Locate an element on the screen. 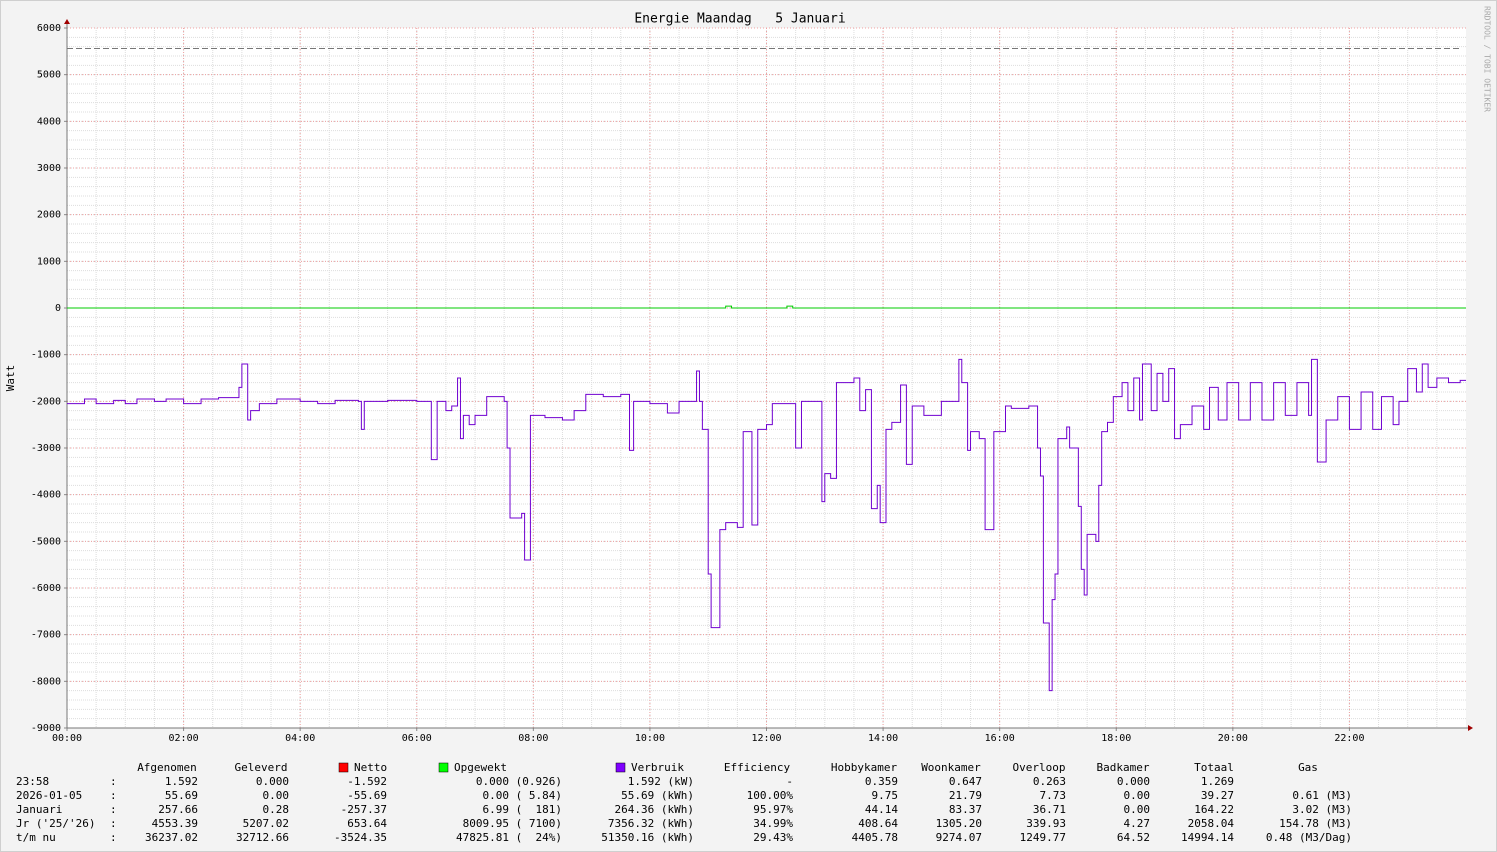 Image resolution: width=1497 pixels, height=852 pixels. table-cell: 257.66 is located at coordinates (178, 809).